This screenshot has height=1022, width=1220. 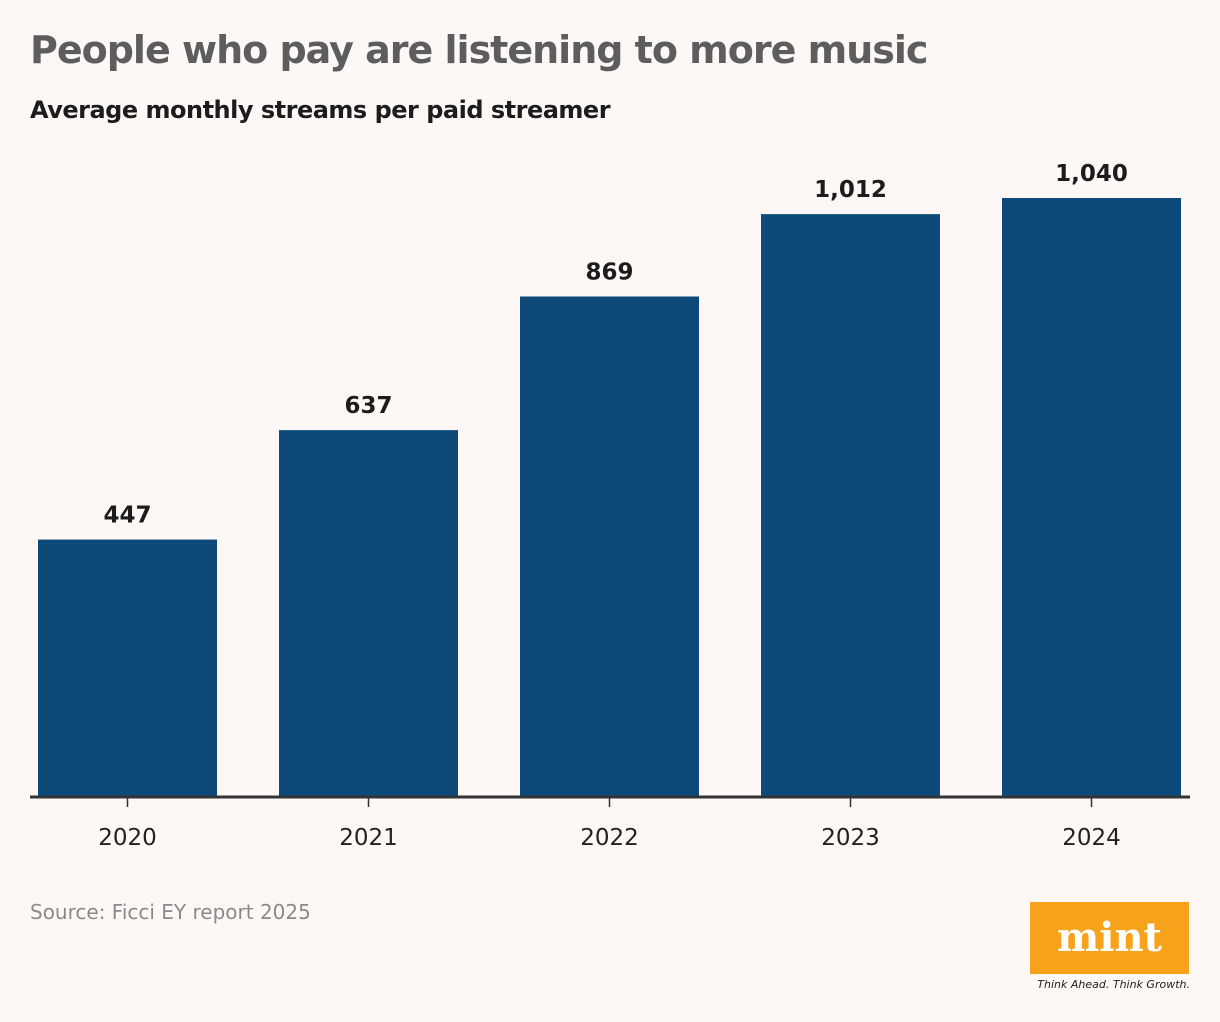 What do you see at coordinates (368, 613) in the screenshot?
I see `bar-2021` at bounding box center [368, 613].